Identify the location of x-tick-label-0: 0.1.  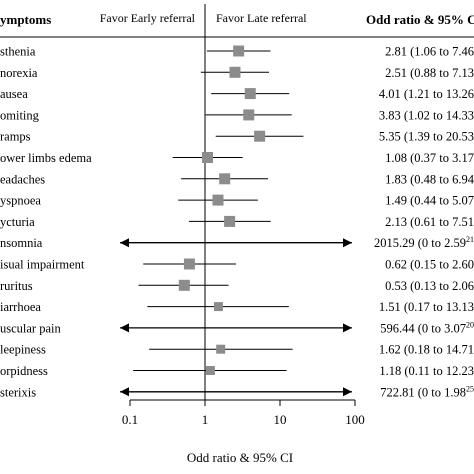
(130, 419).